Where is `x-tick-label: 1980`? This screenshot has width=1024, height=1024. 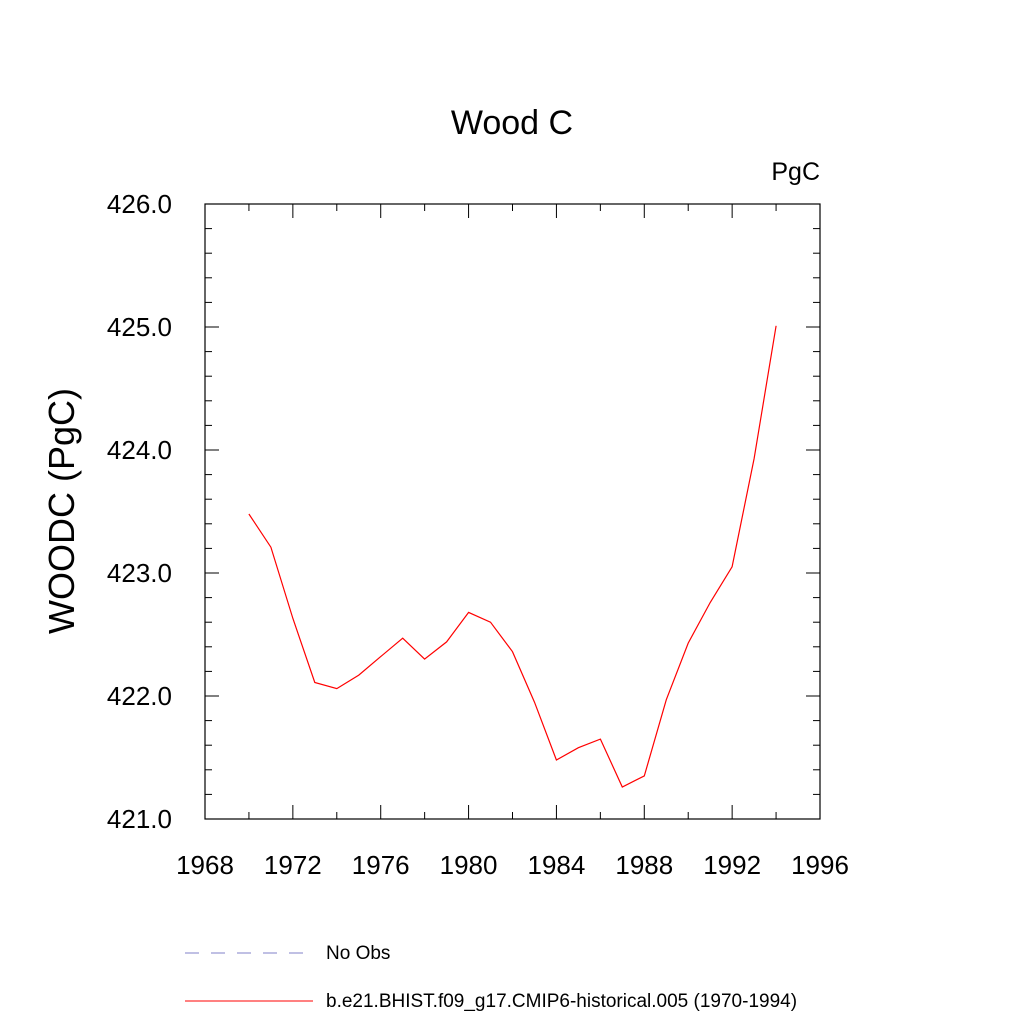
x-tick-label: 1980 is located at coordinates (469, 865).